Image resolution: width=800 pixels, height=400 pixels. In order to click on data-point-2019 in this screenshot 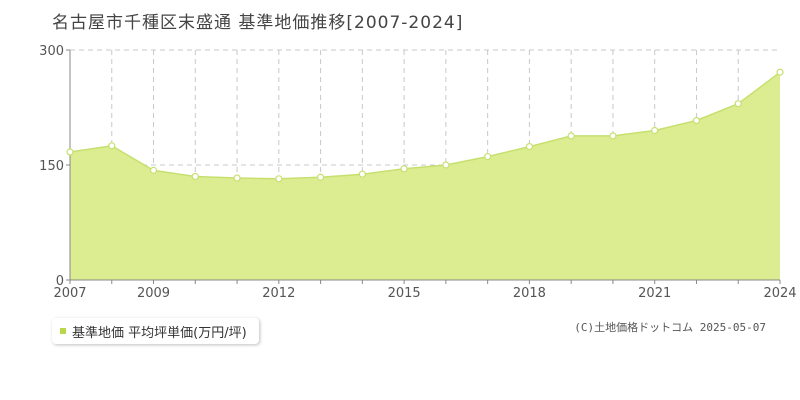, I will do `click(571, 136)`.